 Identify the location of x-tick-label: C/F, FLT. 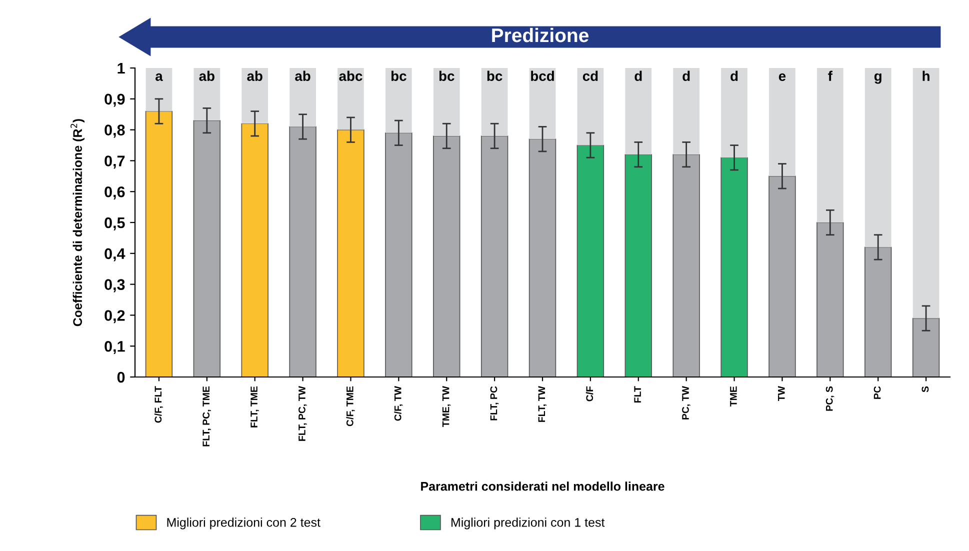
(158, 404).